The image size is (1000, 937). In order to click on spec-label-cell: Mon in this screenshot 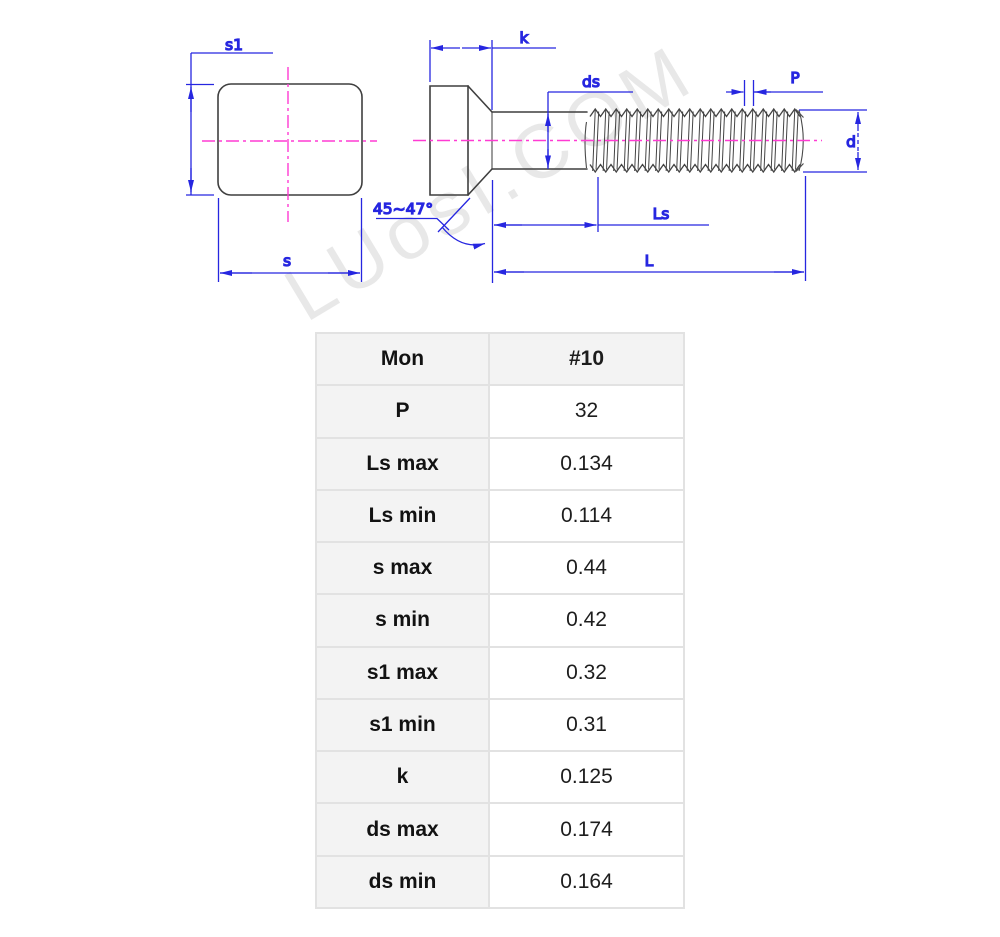, I will do `click(402, 359)`.